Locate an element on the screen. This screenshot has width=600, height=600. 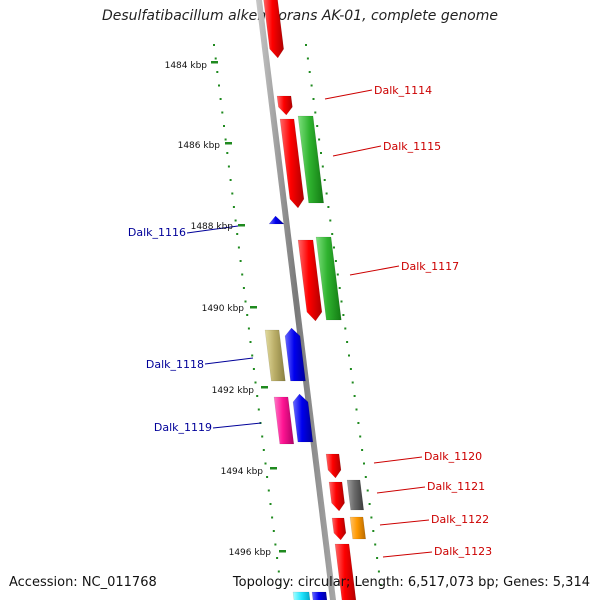
gene-label-dalk-1120: Dalk_1120 is located at coordinates (453, 456).